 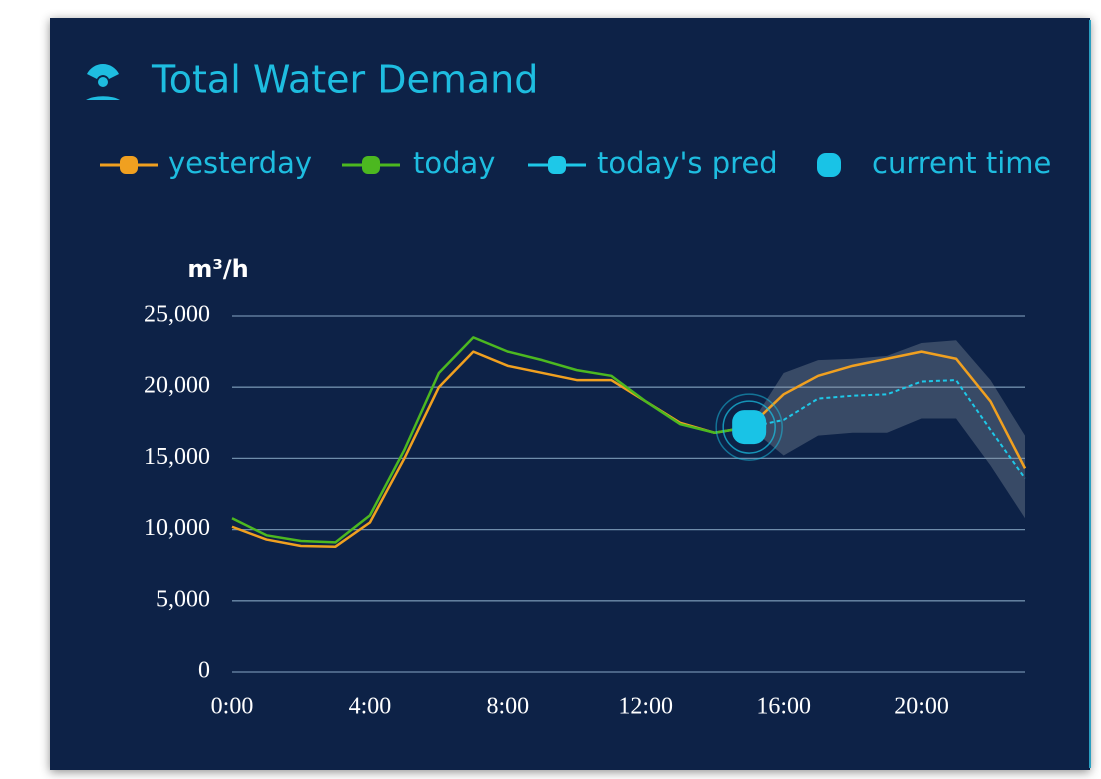 I want to click on y-tick-label: 5,000, so click(x=183, y=599).